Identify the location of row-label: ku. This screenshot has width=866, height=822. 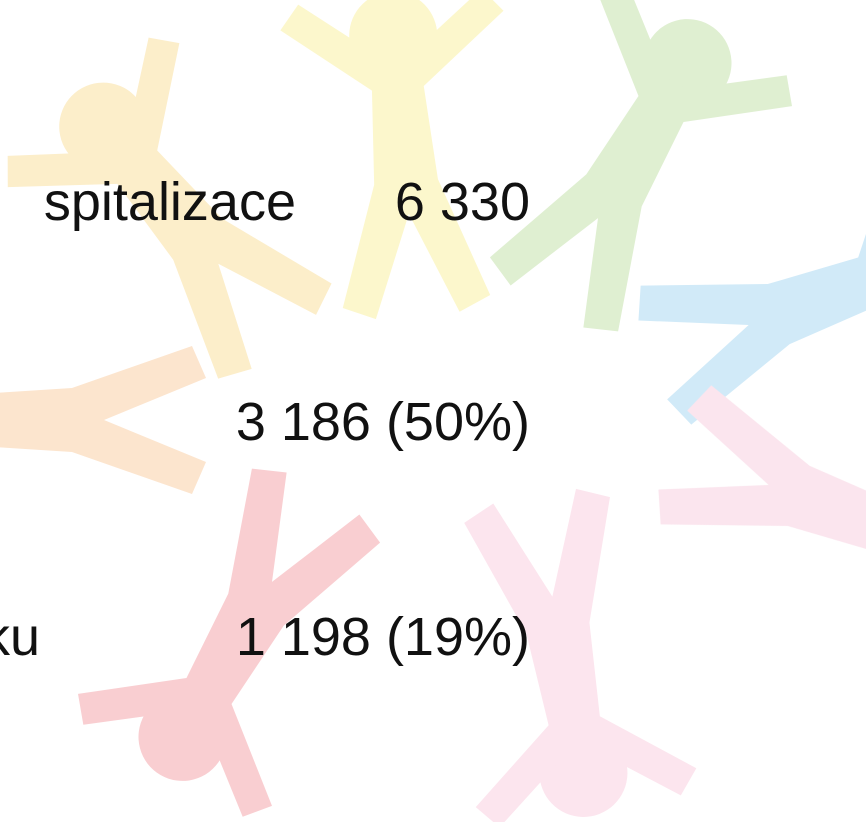
(20, 637).